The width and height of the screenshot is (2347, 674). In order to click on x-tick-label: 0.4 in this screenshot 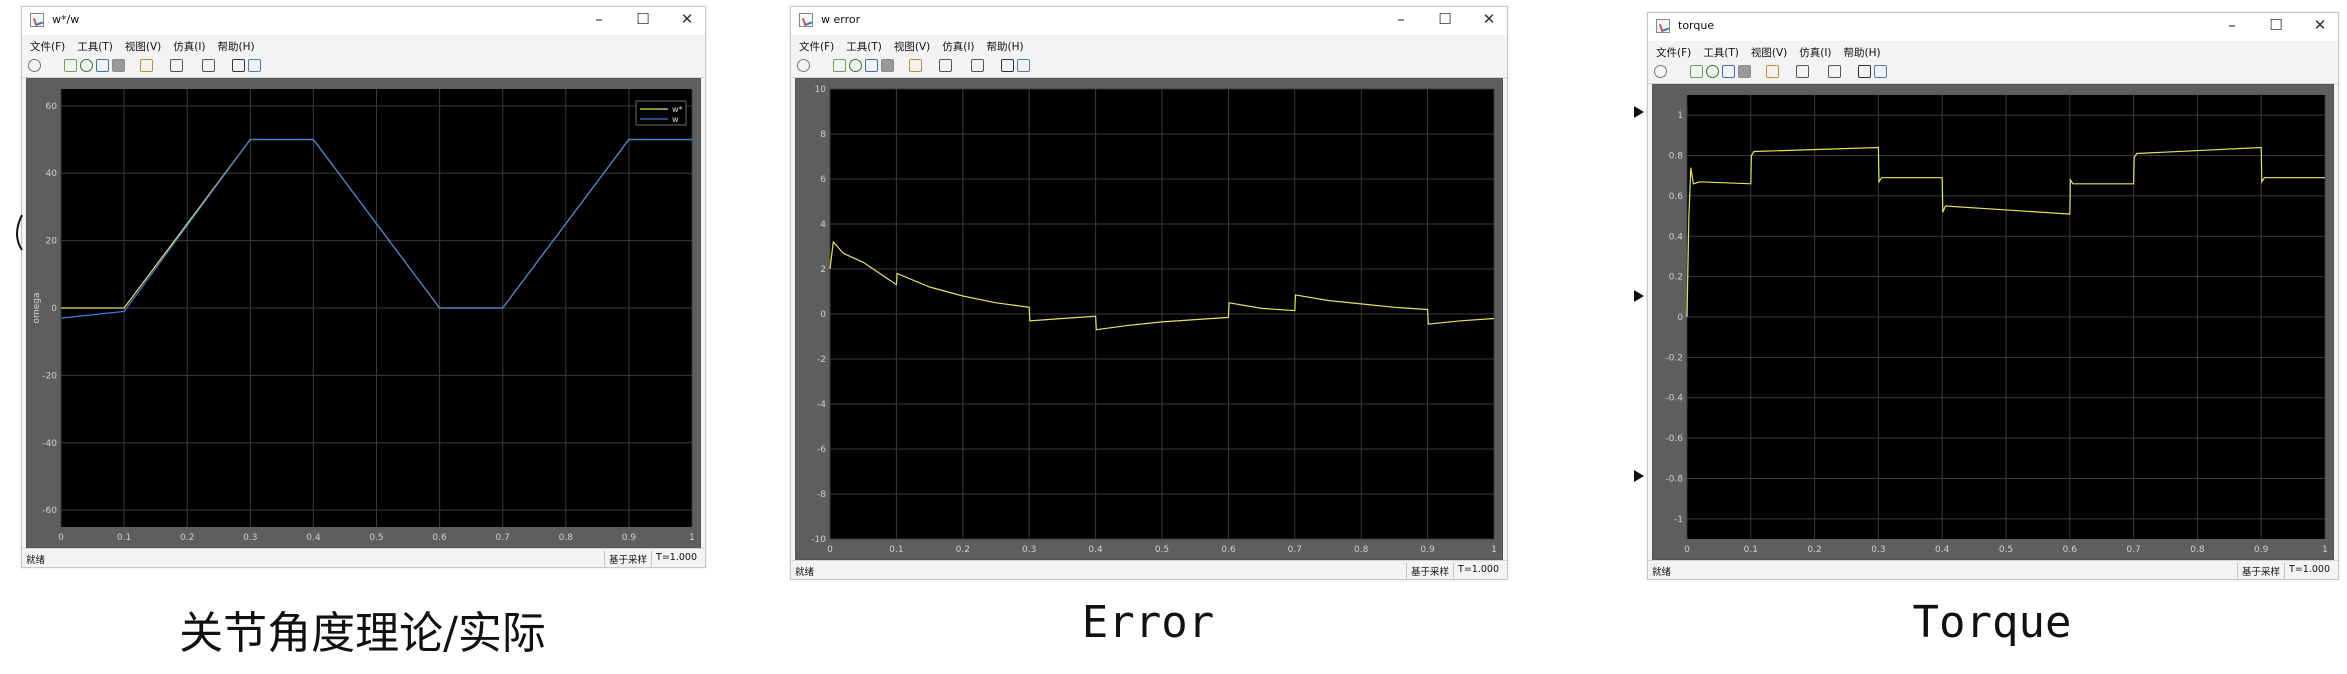, I will do `click(1095, 550)`.